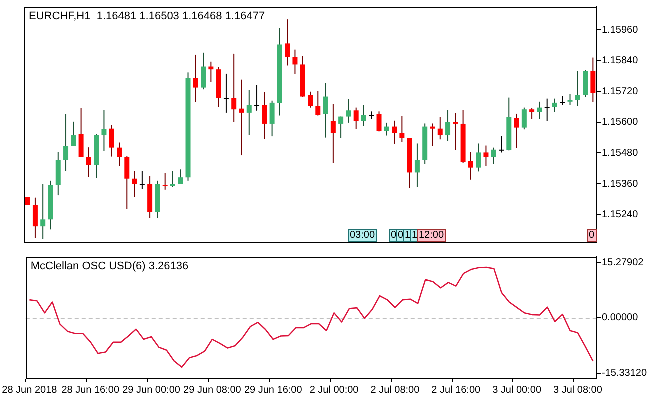 The image size is (650, 400). Describe the element at coordinates (109, 266) in the screenshot. I see `chart-title: McClellan OSC USD(6) 3.26136` at that location.